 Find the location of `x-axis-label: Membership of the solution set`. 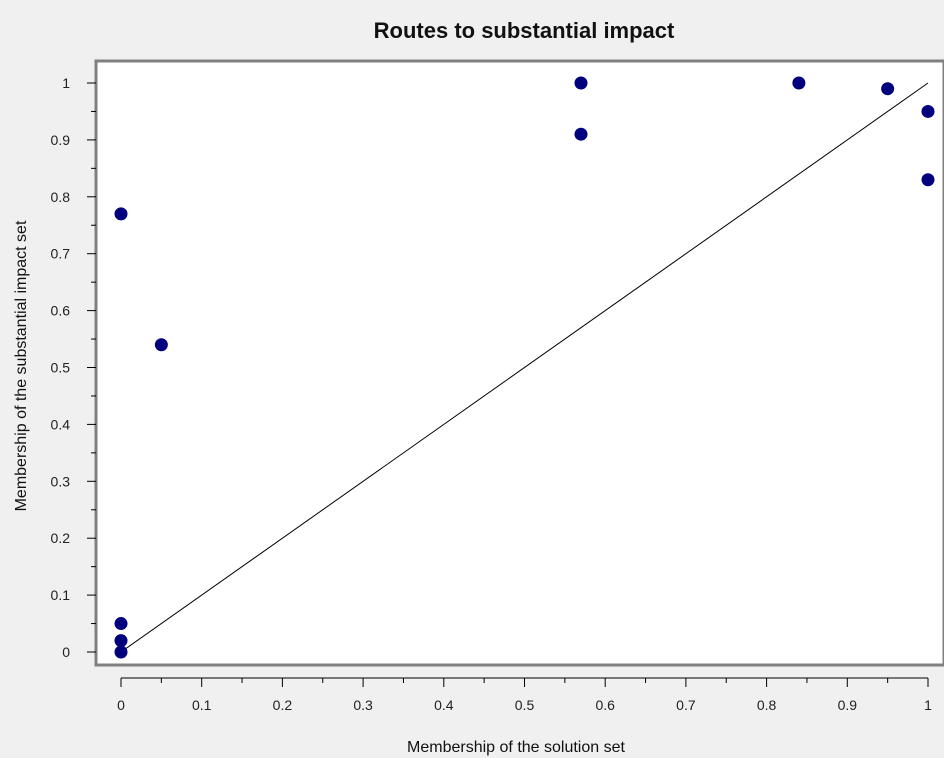

x-axis-label: Membership of the solution set is located at coordinates (516, 747).